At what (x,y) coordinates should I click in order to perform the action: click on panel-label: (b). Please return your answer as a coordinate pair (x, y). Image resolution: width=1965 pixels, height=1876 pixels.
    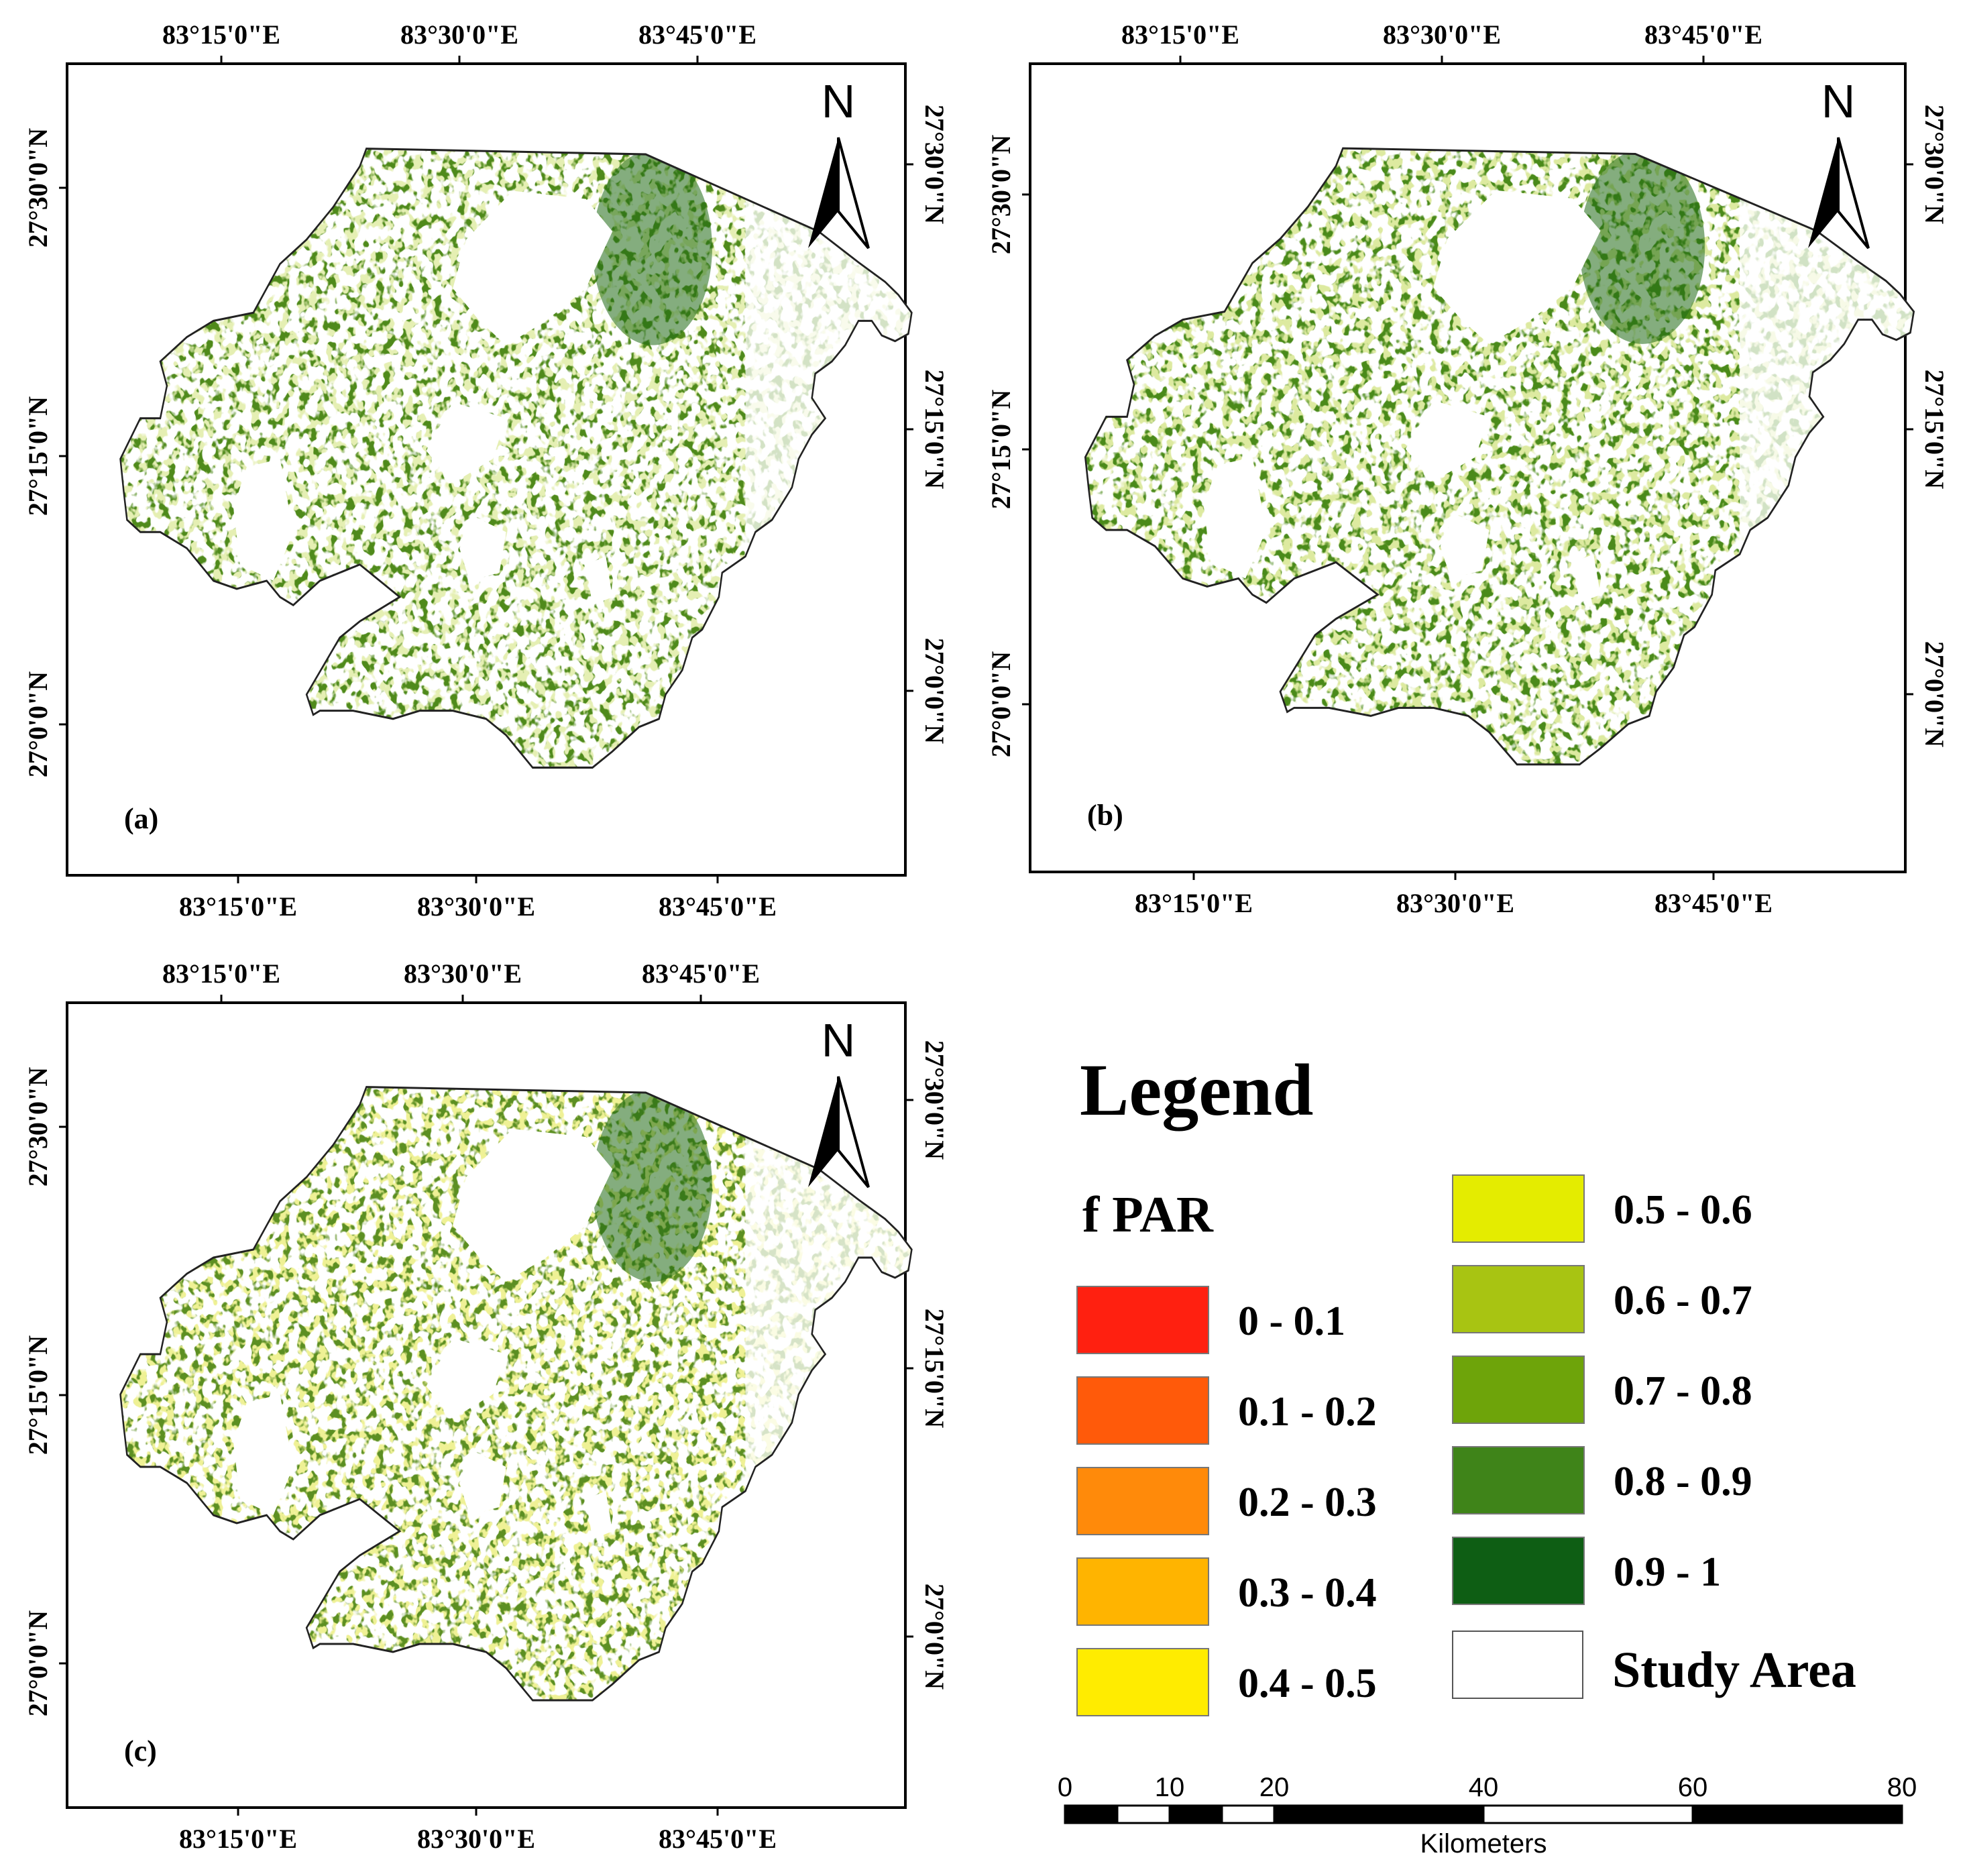
    Looking at the image, I should click on (1105, 816).